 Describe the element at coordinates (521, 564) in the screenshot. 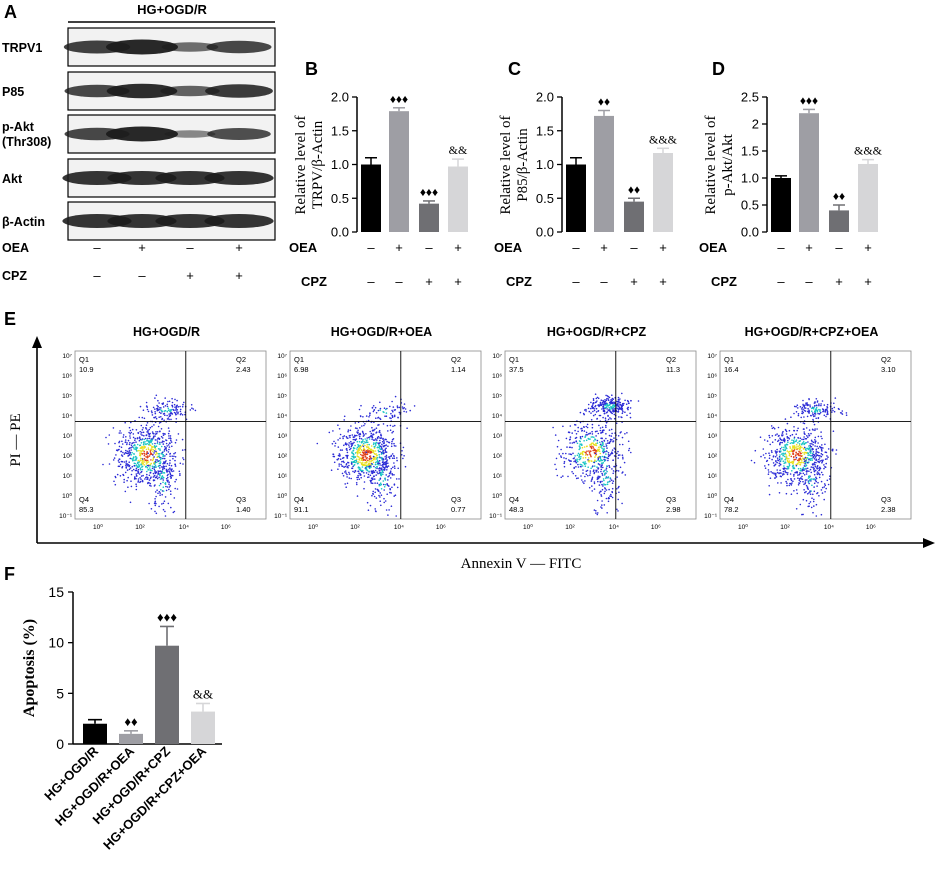

I see `e-x-axis-label: Annexin V — FITC` at that location.